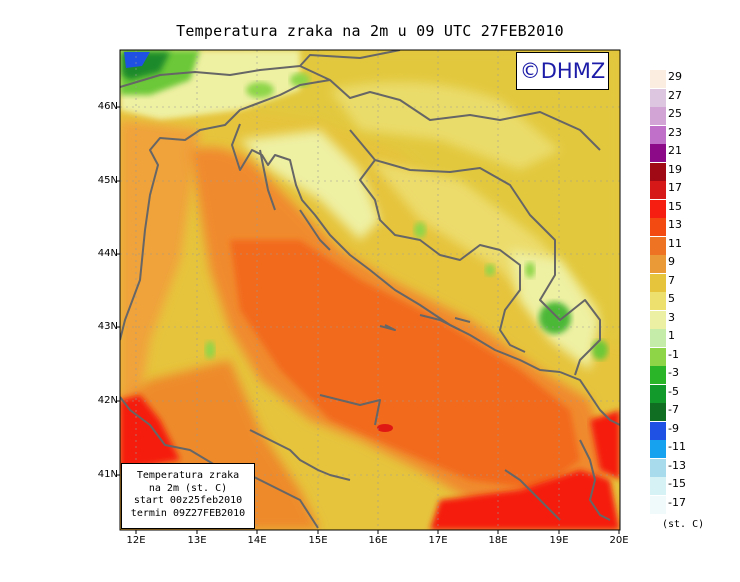 The height and width of the screenshot is (582, 740). What do you see at coordinates (675, 187) in the screenshot?
I see `legend-label: 17` at bounding box center [675, 187].